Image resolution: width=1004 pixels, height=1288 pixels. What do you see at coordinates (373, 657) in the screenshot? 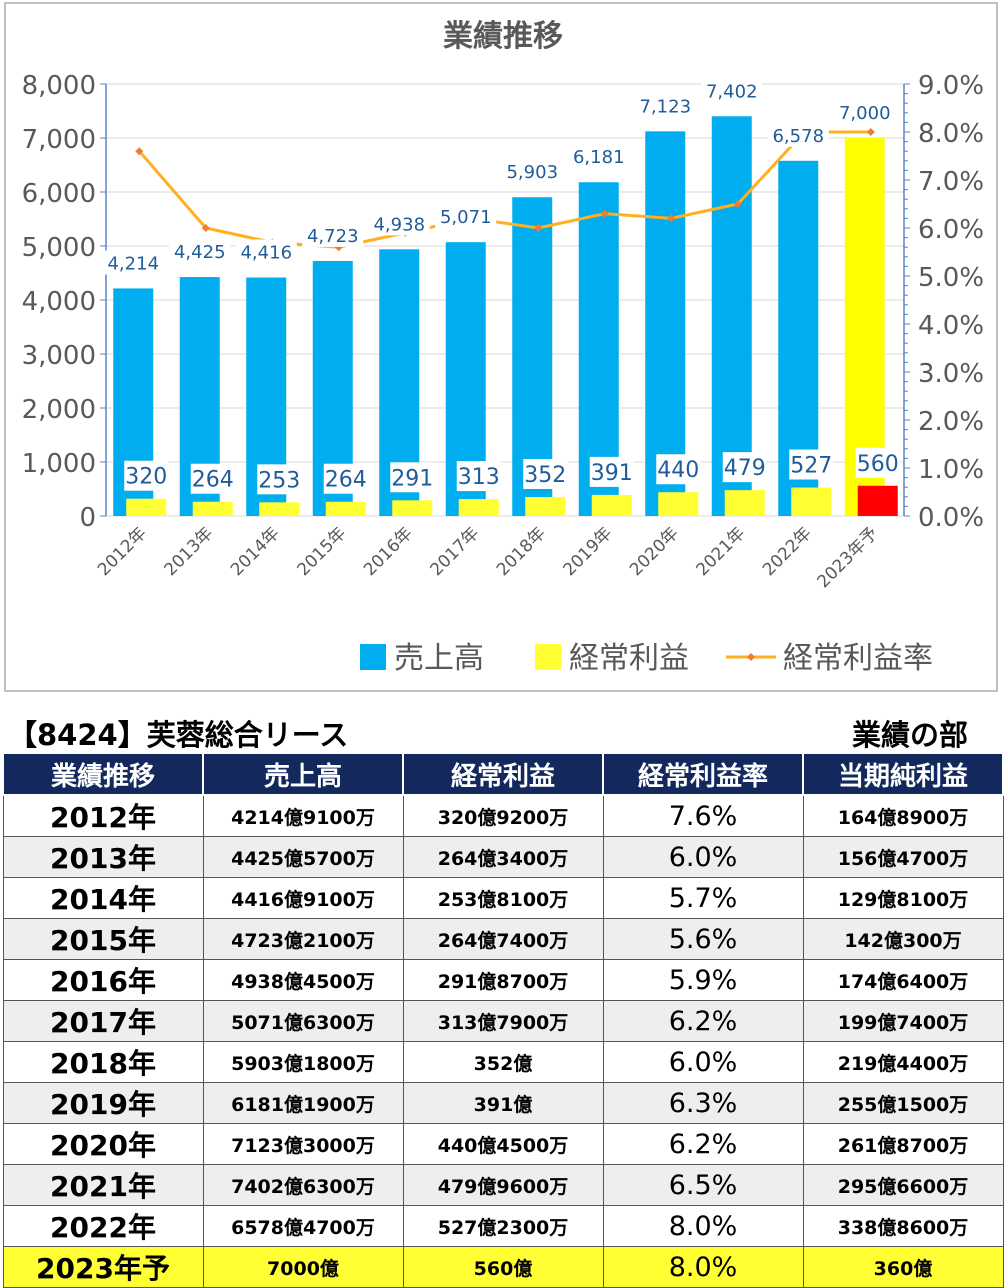
I see `legend-swatch-sales` at bounding box center [373, 657].